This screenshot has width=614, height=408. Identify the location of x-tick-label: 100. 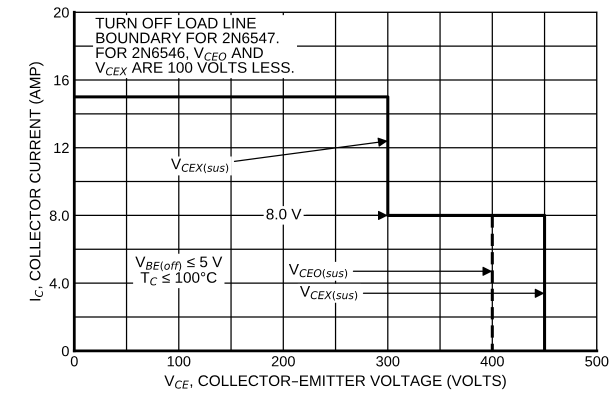
(179, 361).